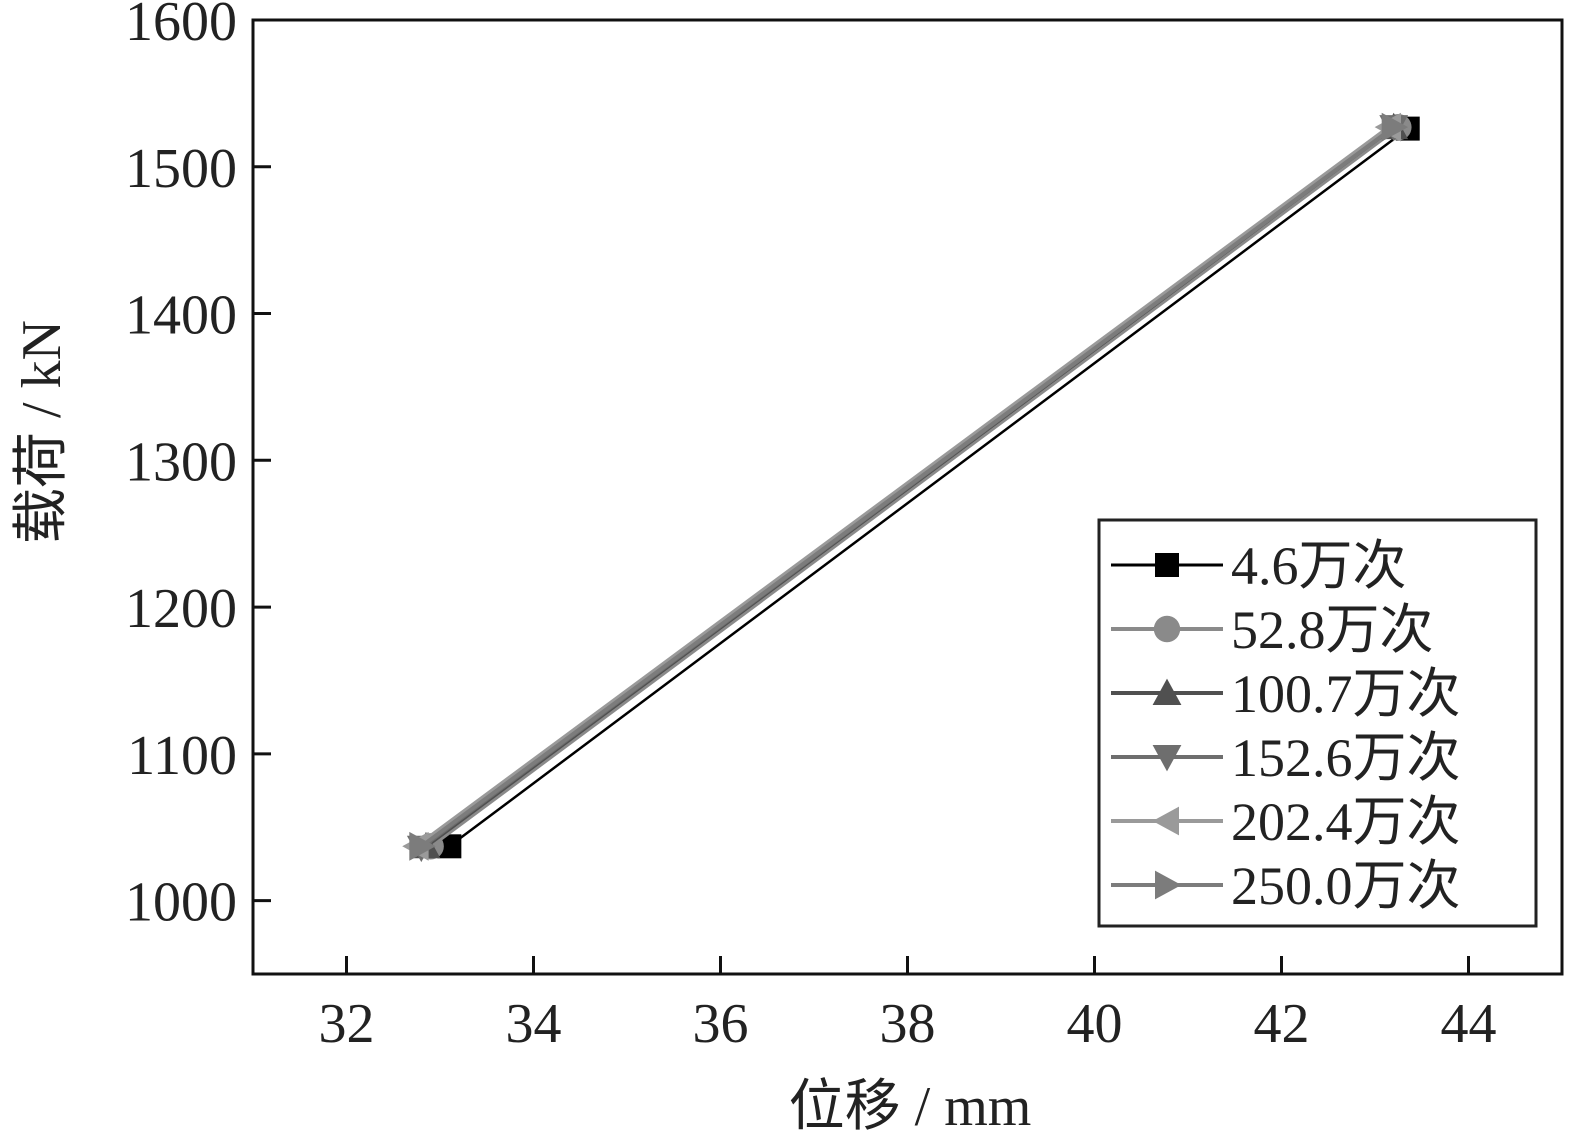  I want to click on x-tick-label: 38, so click(908, 1024).